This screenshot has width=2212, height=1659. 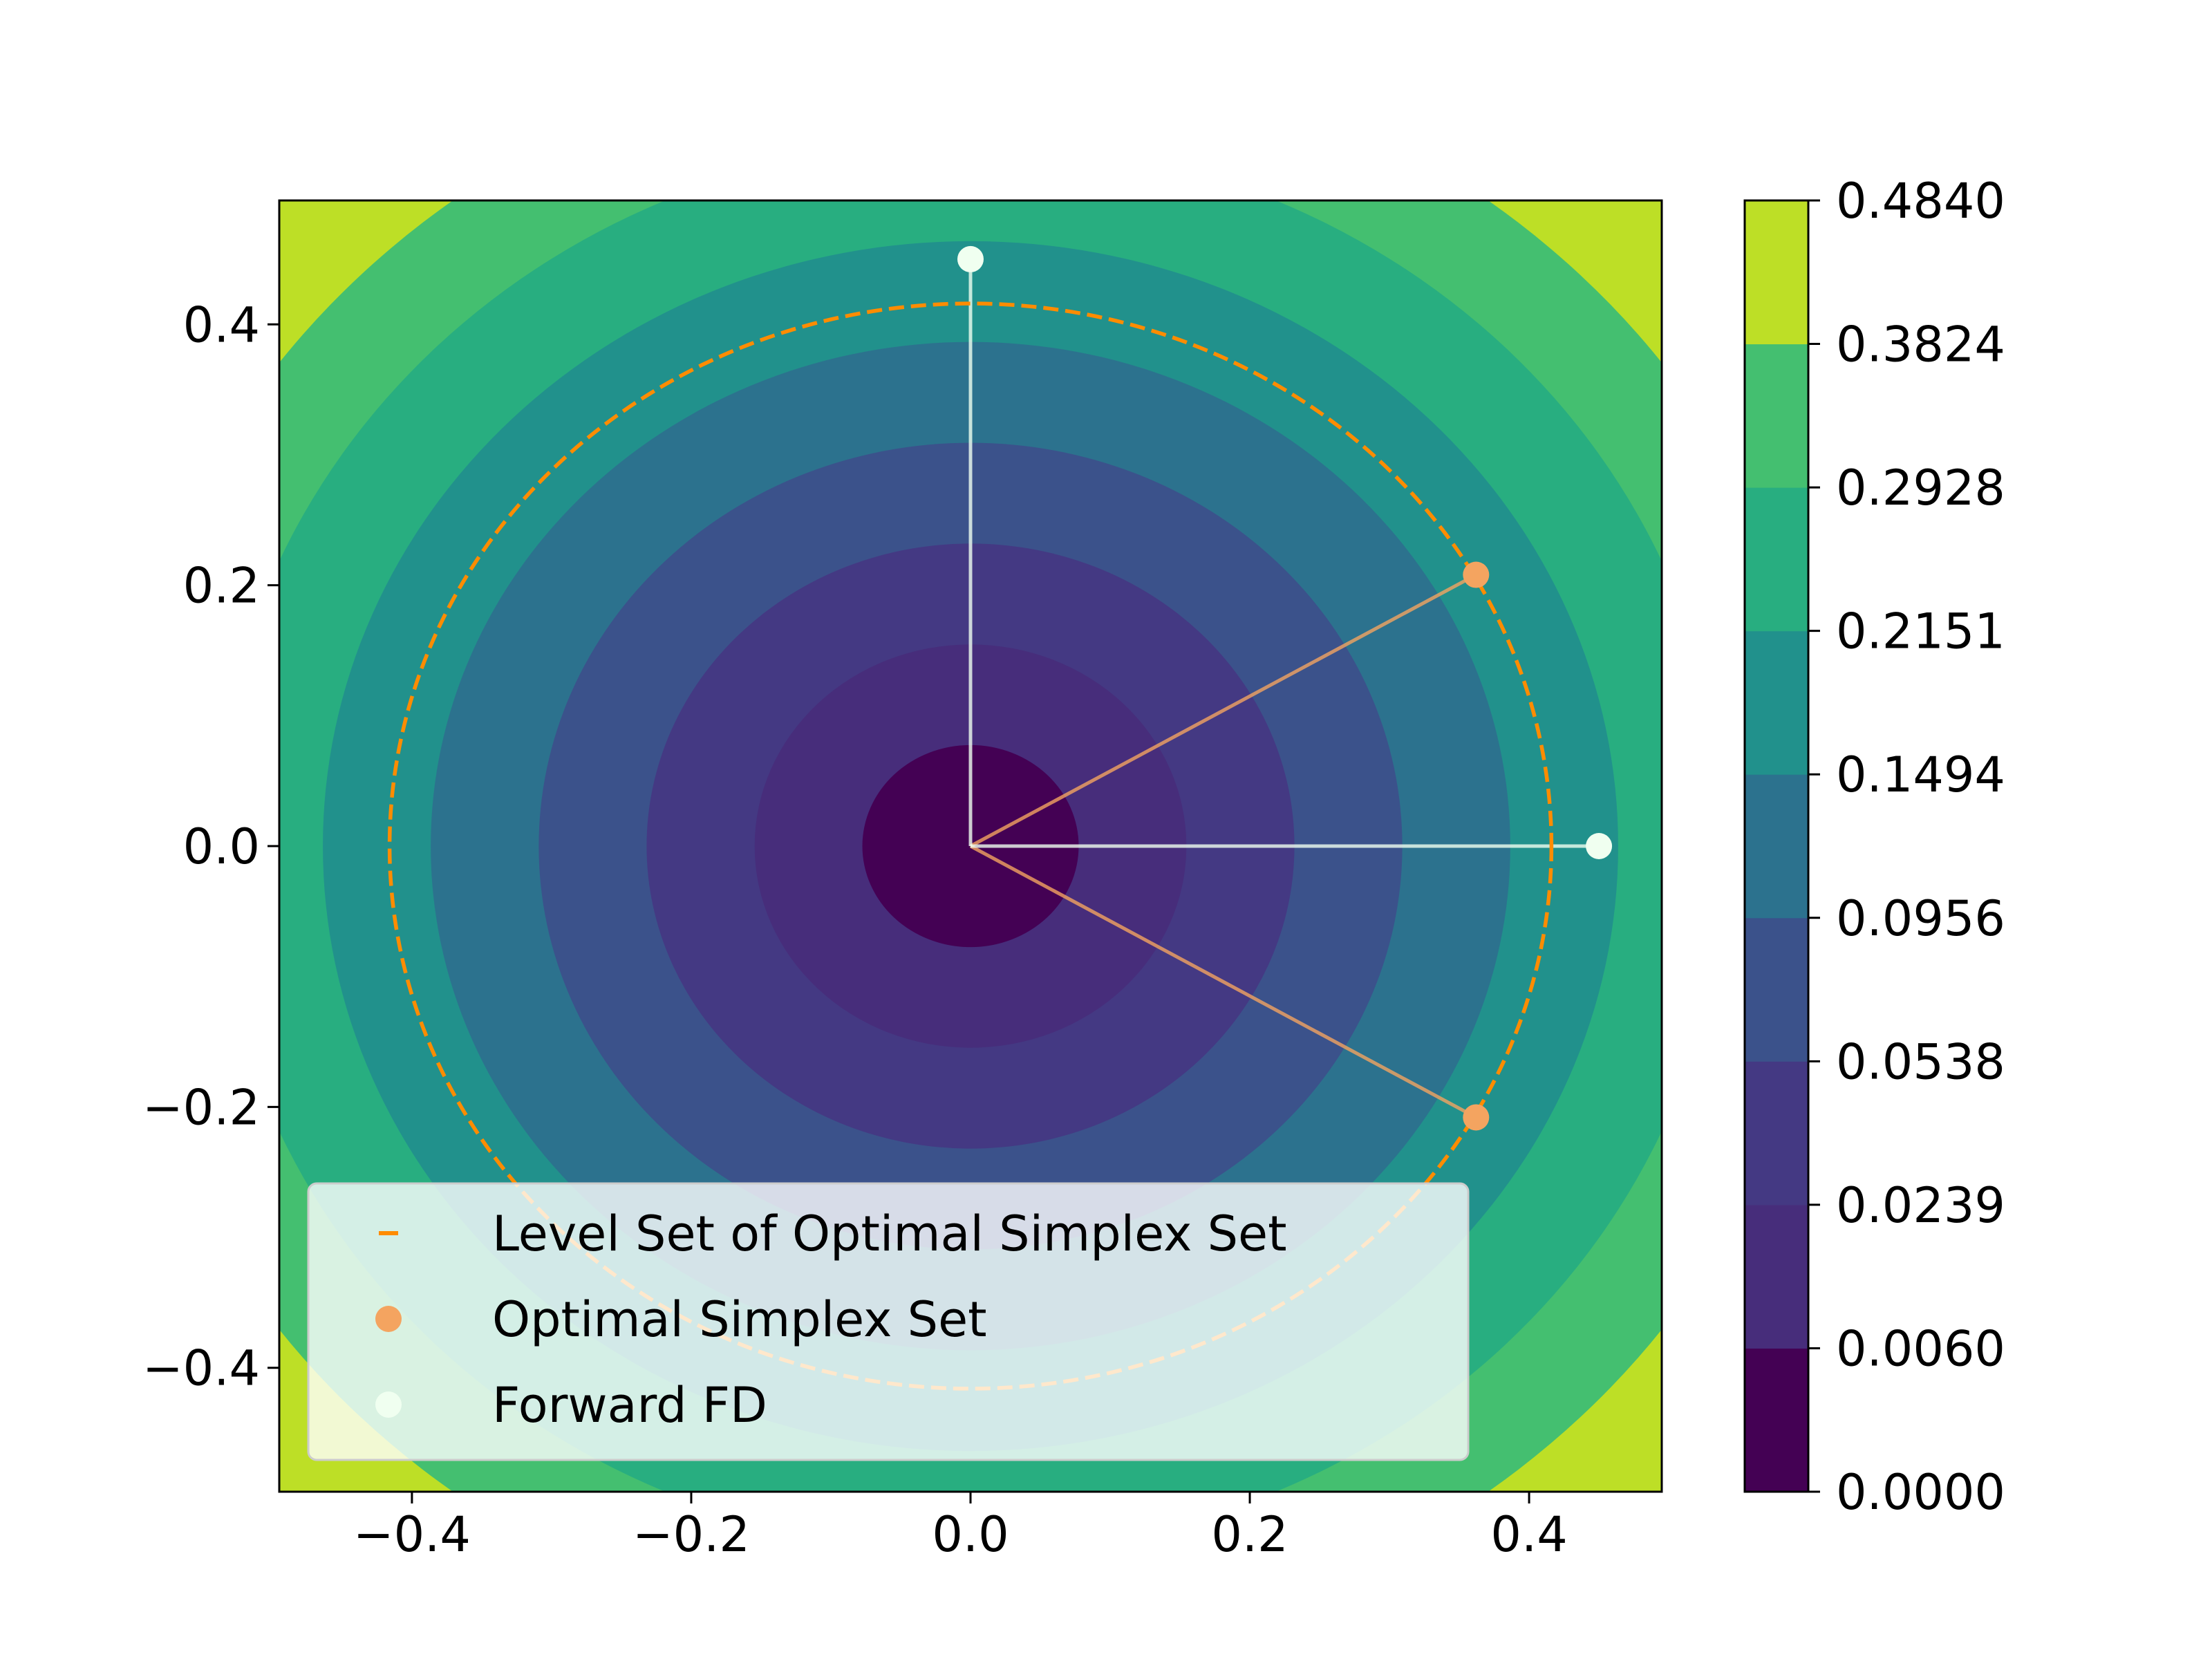 I want to click on y-tick-label: −0.2, so click(x=201, y=1107).